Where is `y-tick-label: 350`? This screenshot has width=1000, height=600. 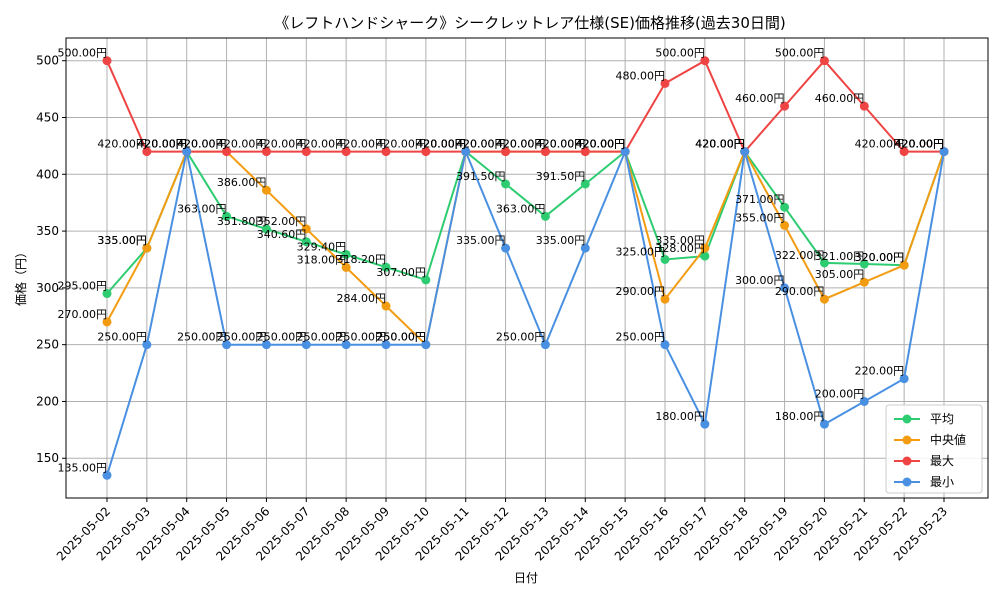
y-tick-label: 350 is located at coordinates (47, 231).